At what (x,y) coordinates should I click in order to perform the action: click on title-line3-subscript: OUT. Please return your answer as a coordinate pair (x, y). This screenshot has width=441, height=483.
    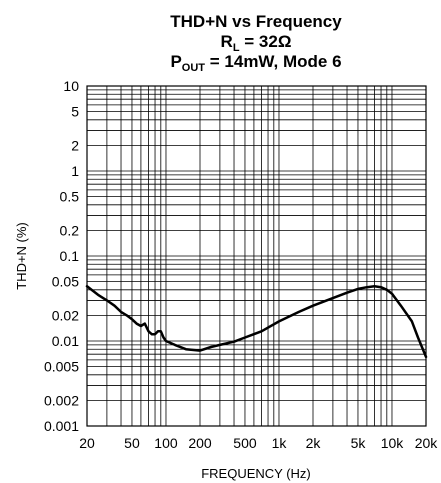
    Looking at the image, I should click on (194, 68).